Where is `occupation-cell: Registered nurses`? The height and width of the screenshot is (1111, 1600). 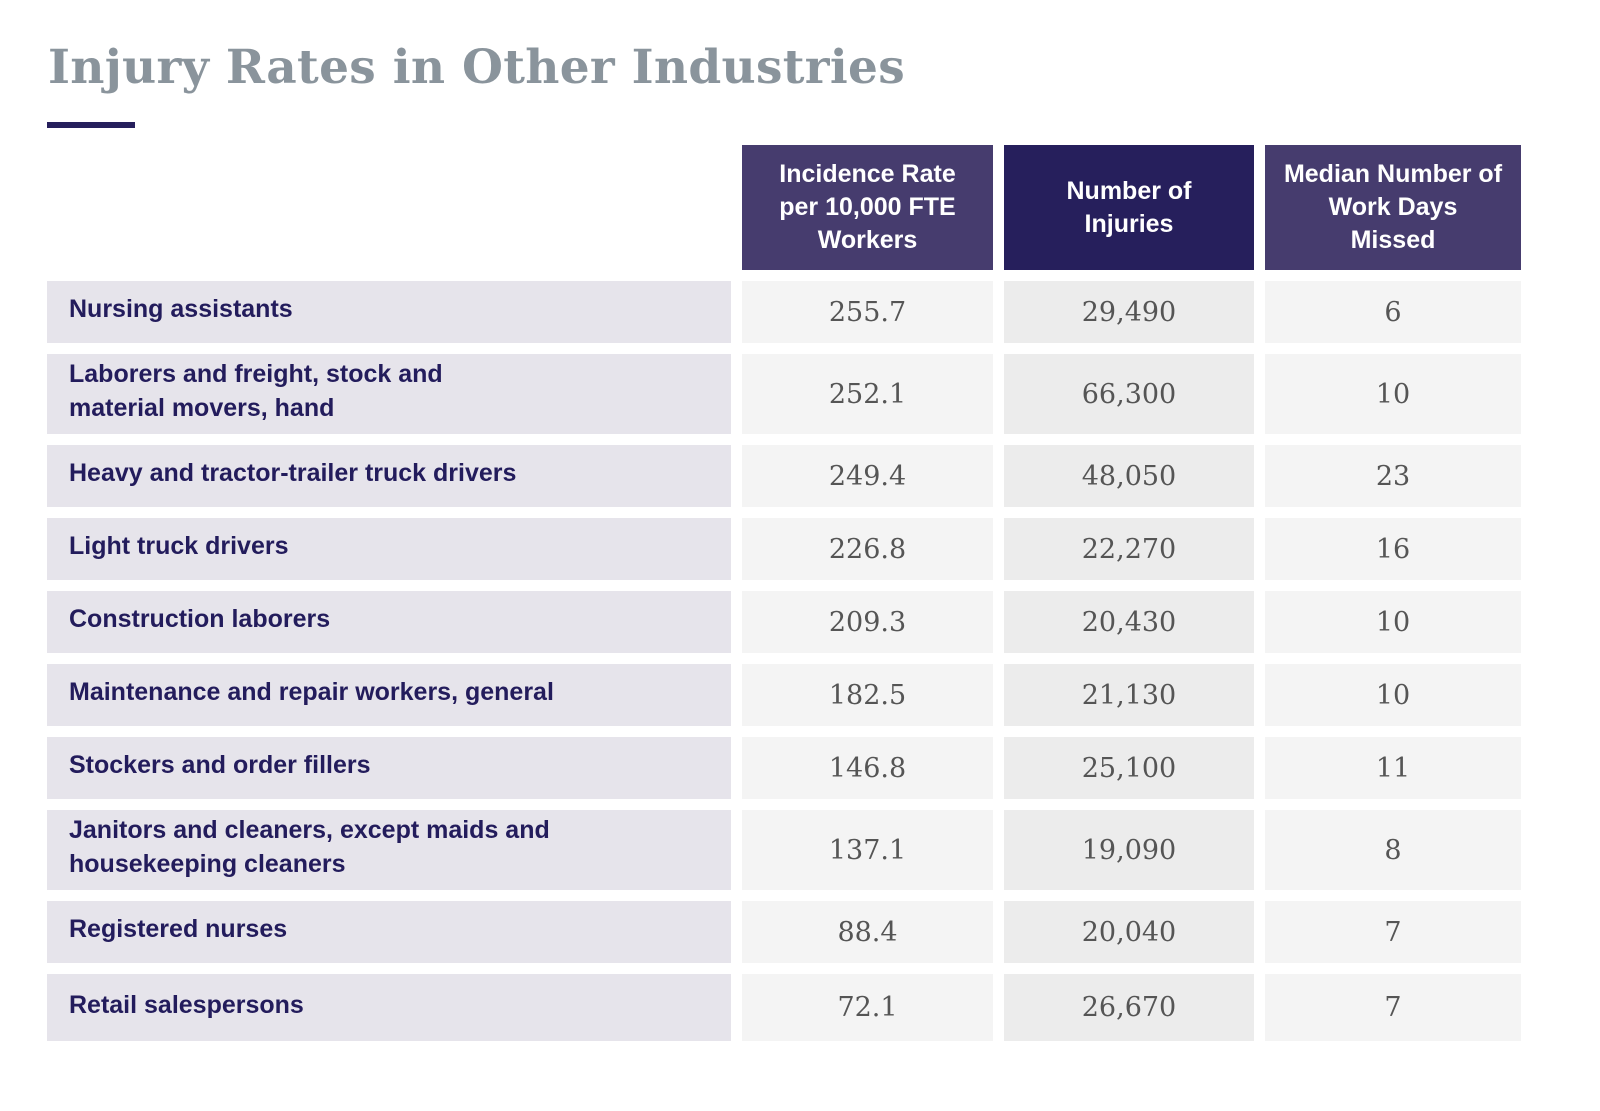 occupation-cell: Registered nurses is located at coordinates (389, 932).